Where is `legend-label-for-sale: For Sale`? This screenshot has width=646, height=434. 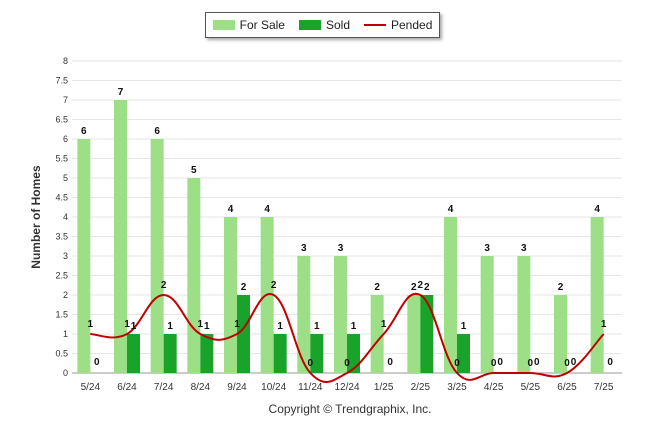 legend-label-for-sale: For Sale is located at coordinates (262, 25).